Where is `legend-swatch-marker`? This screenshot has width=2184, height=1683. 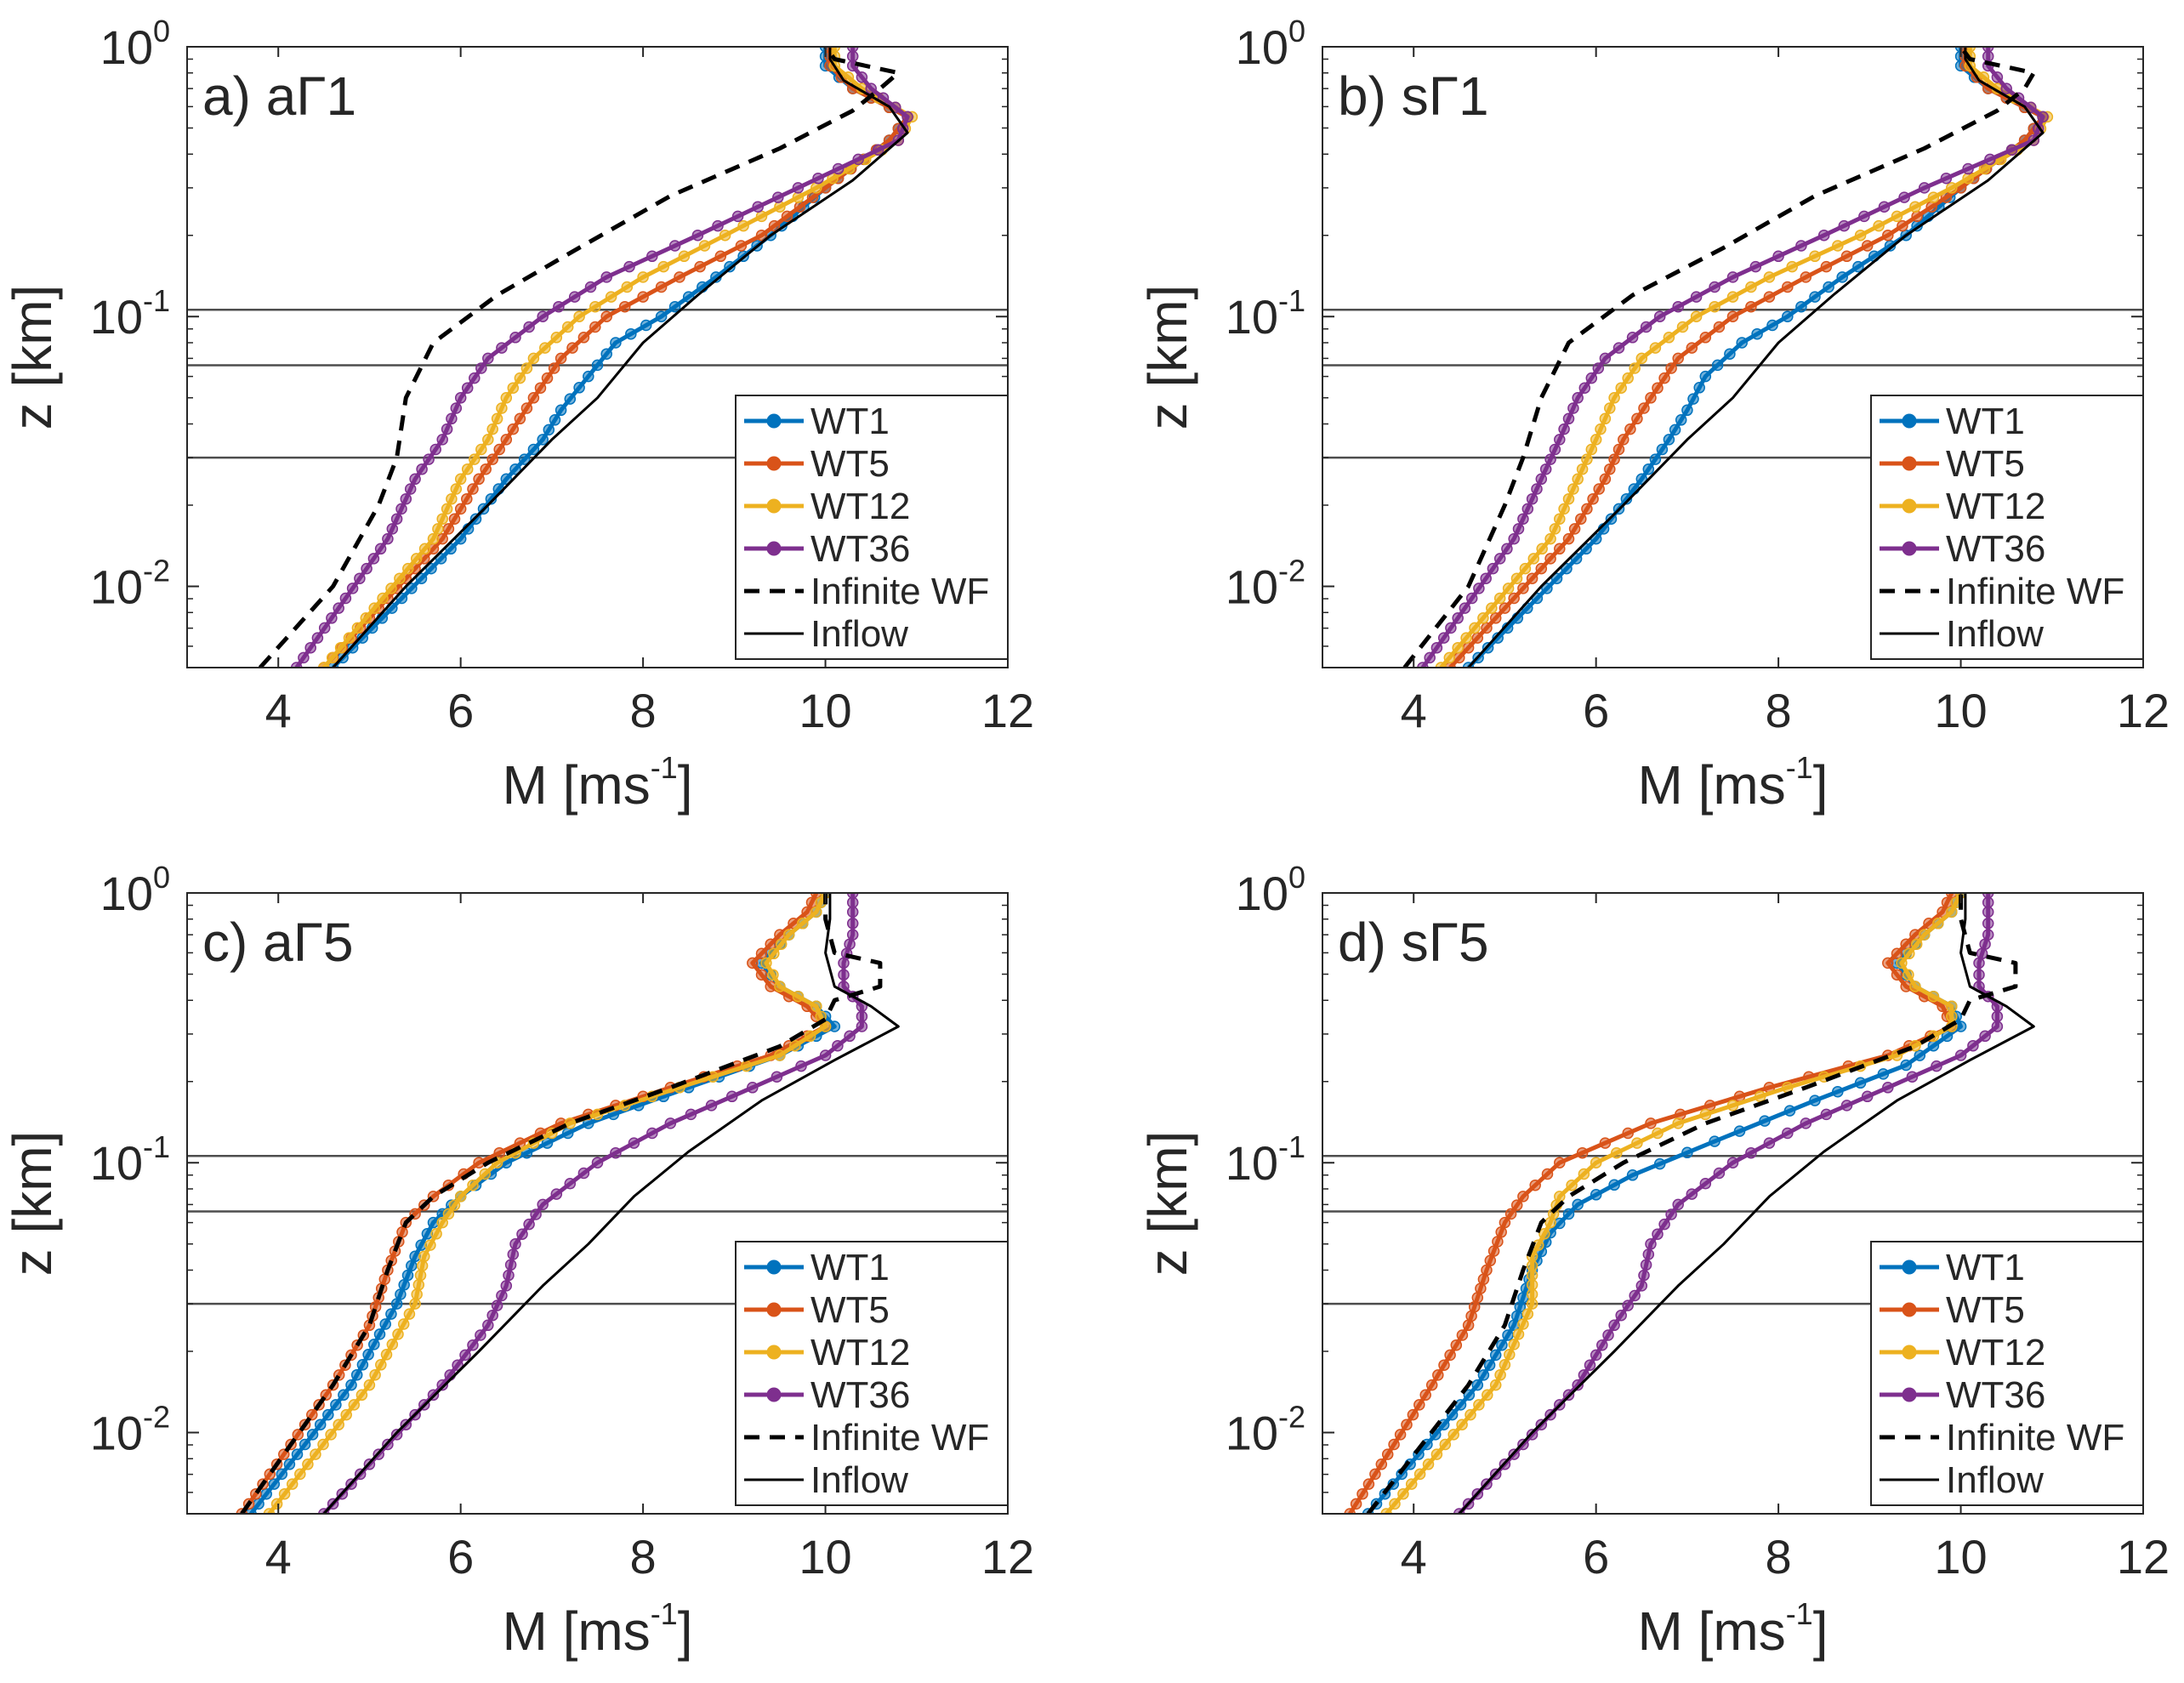
legend-swatch-marker is located at coordinates (774, 506).